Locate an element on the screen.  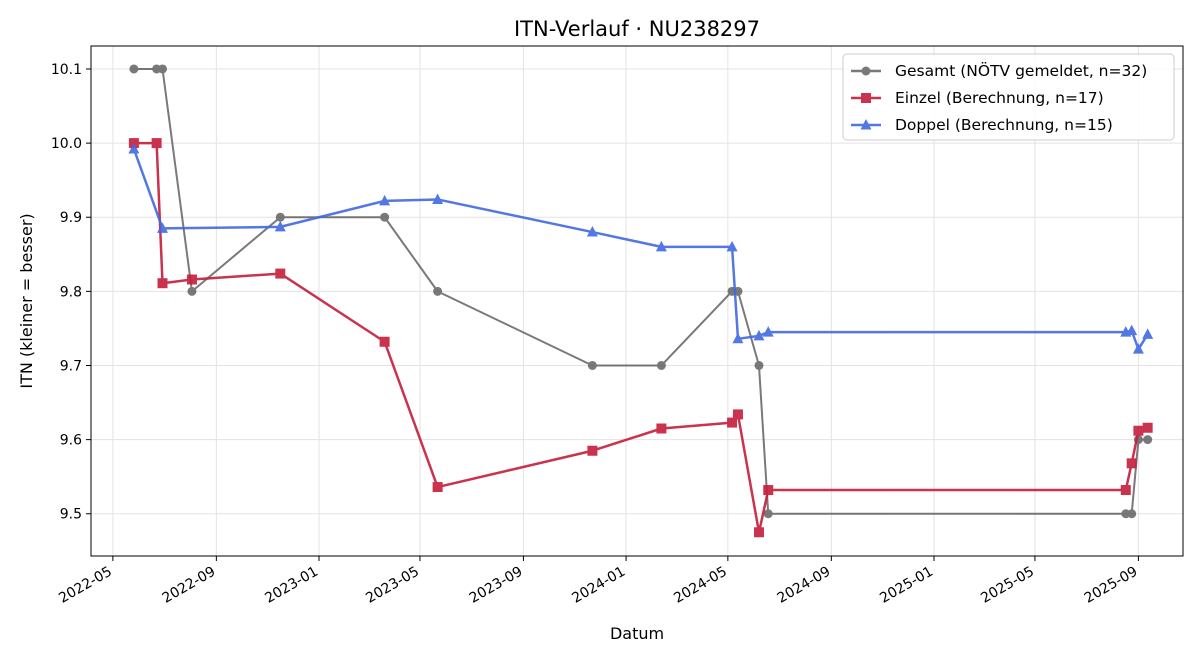
y-tick-label: 9.9 is located at coordinates (71, 218).